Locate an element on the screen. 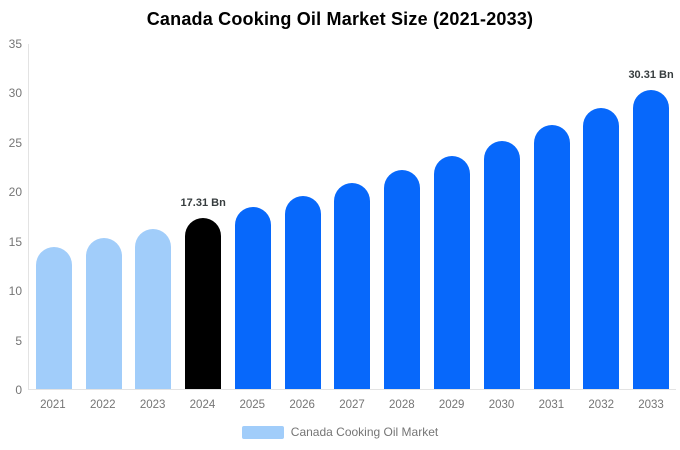 The image size is (680, 450). bar-2027 is located at coordinates (352, 286).